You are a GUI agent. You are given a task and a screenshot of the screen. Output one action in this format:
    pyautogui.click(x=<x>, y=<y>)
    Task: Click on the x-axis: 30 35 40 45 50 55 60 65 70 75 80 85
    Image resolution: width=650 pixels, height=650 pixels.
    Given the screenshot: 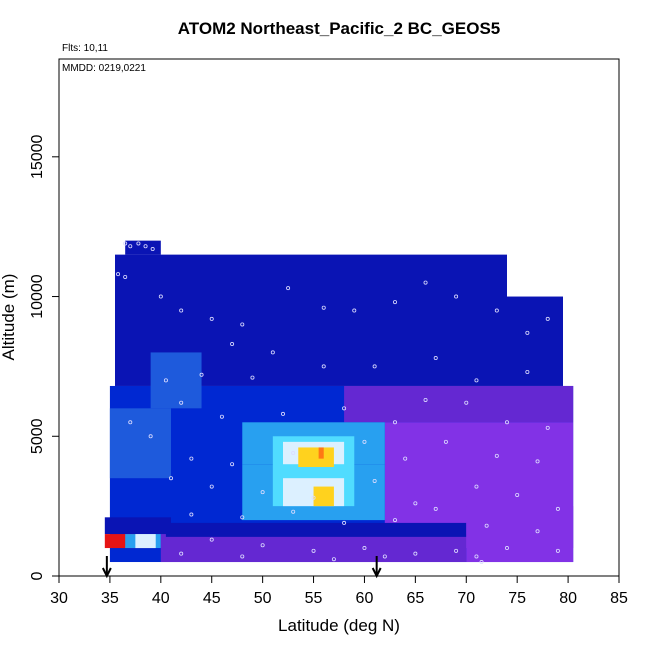 What is the action you would take?
    pyautogui.click(x=339, y=591)
    